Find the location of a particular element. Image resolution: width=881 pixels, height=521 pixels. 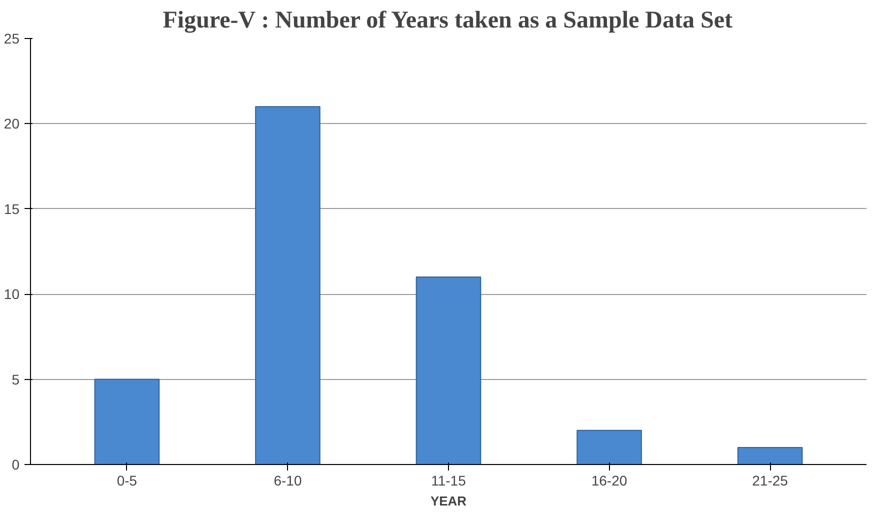

y-tick-label: 5 is located at coordinates (16, 379).